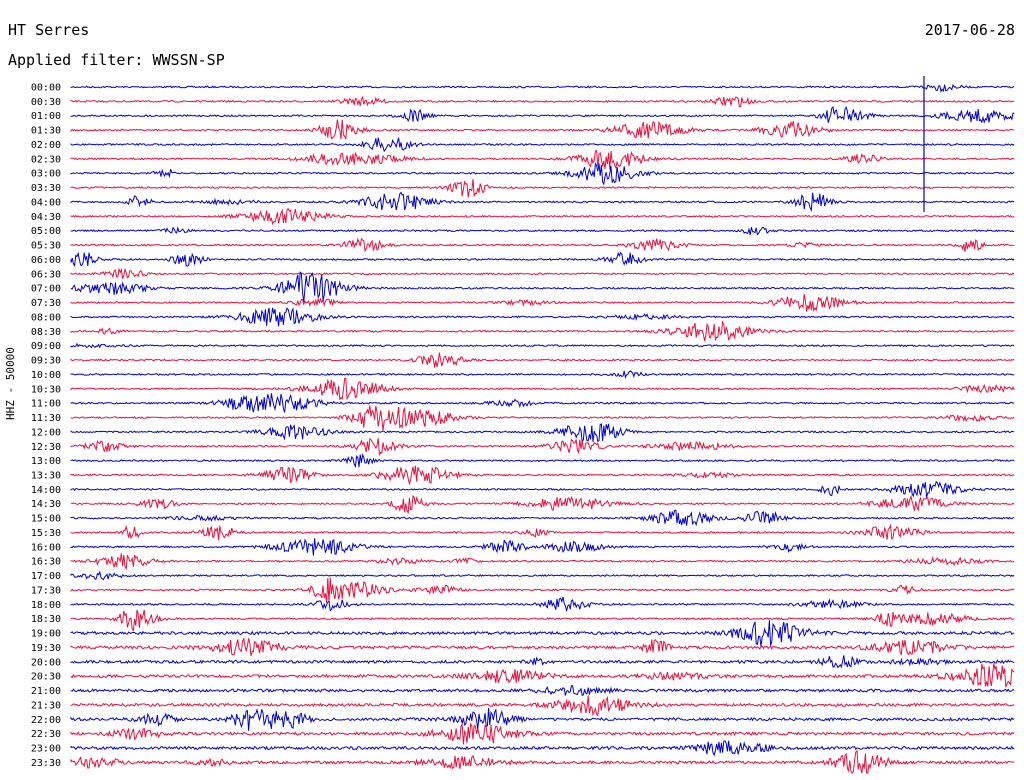 The image size is (1024, 780). Describe the element at coordinates (46, 188) in the screenshot. I see `row-time-label: 03:30` at that location.